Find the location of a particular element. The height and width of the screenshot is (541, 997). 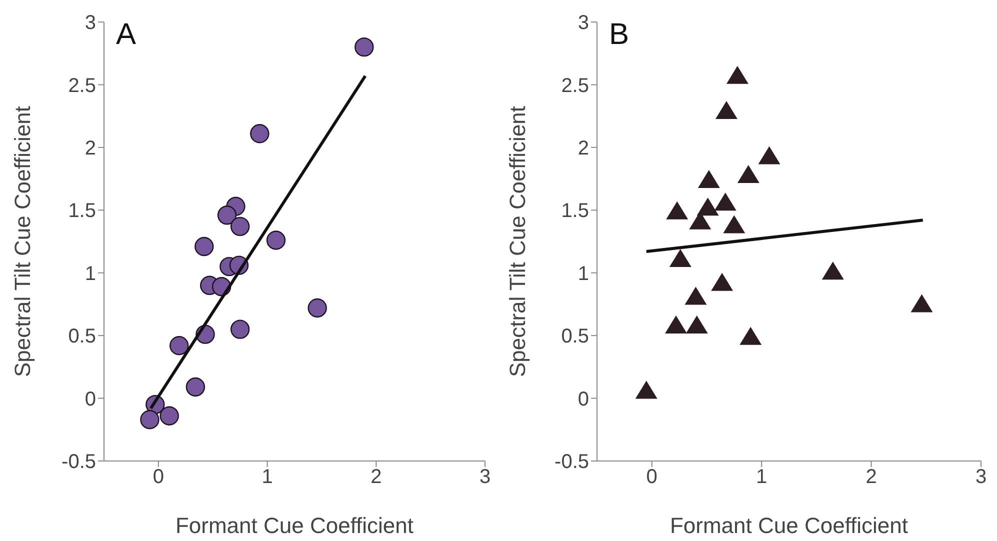

chart-title: B is located at coordinates (619, 35).